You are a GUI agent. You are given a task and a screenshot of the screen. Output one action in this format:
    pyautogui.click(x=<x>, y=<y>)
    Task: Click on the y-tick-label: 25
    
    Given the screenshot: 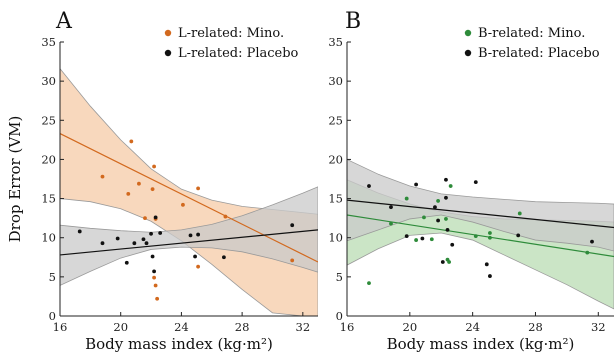 What is the action you would take?
    pyautogui.click(x=335, y=120)
    